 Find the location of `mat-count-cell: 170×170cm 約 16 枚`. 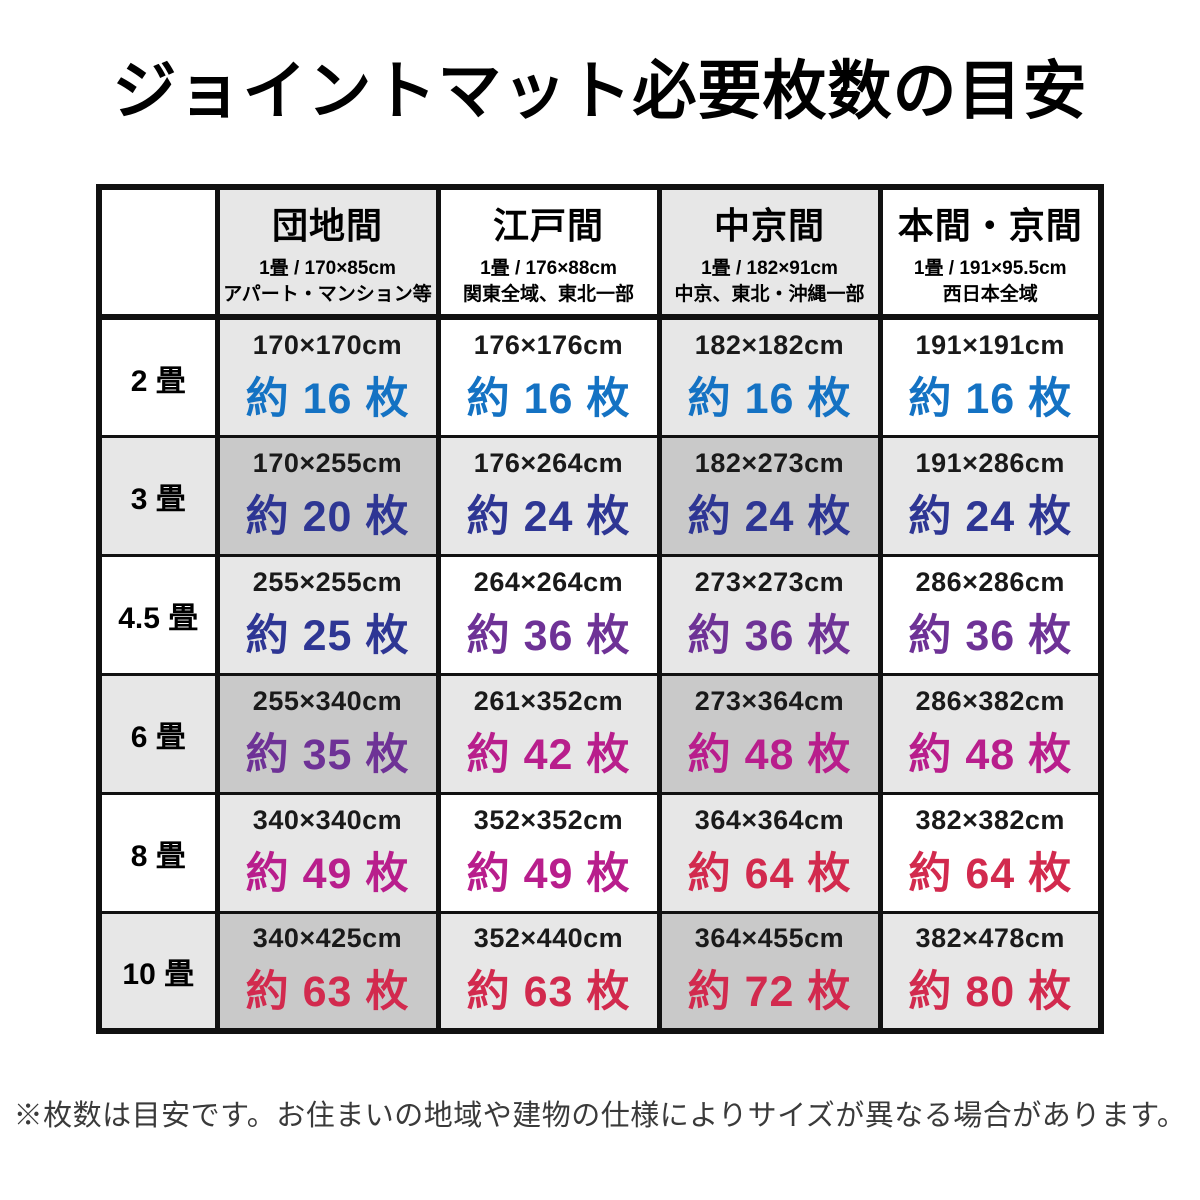

mat-count-cell: 170×170cm 約 16 枚 is located at coordinates (327, 376).